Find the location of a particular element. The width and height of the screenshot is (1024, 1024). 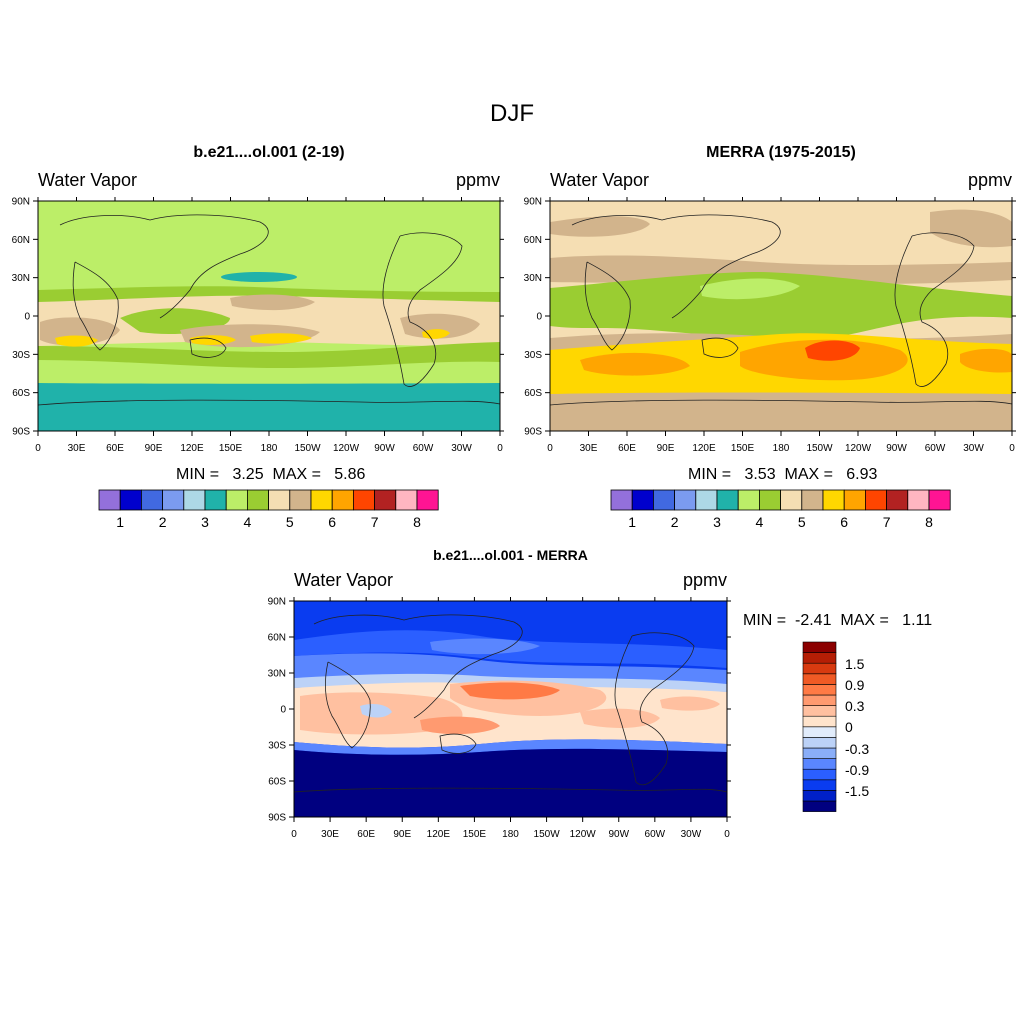

map3-xtick-label: 120W is located at coordinates (583, 834).